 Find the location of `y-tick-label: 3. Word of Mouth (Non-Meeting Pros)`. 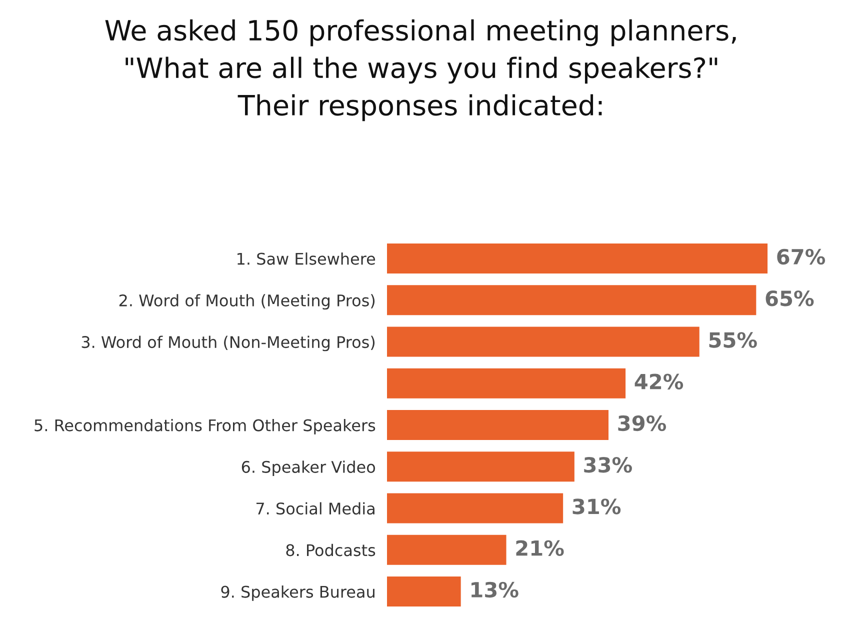

y-tick-label: 3. Word of Mouth (Non-Meeting Pros) is located at coordinates (228, 344).